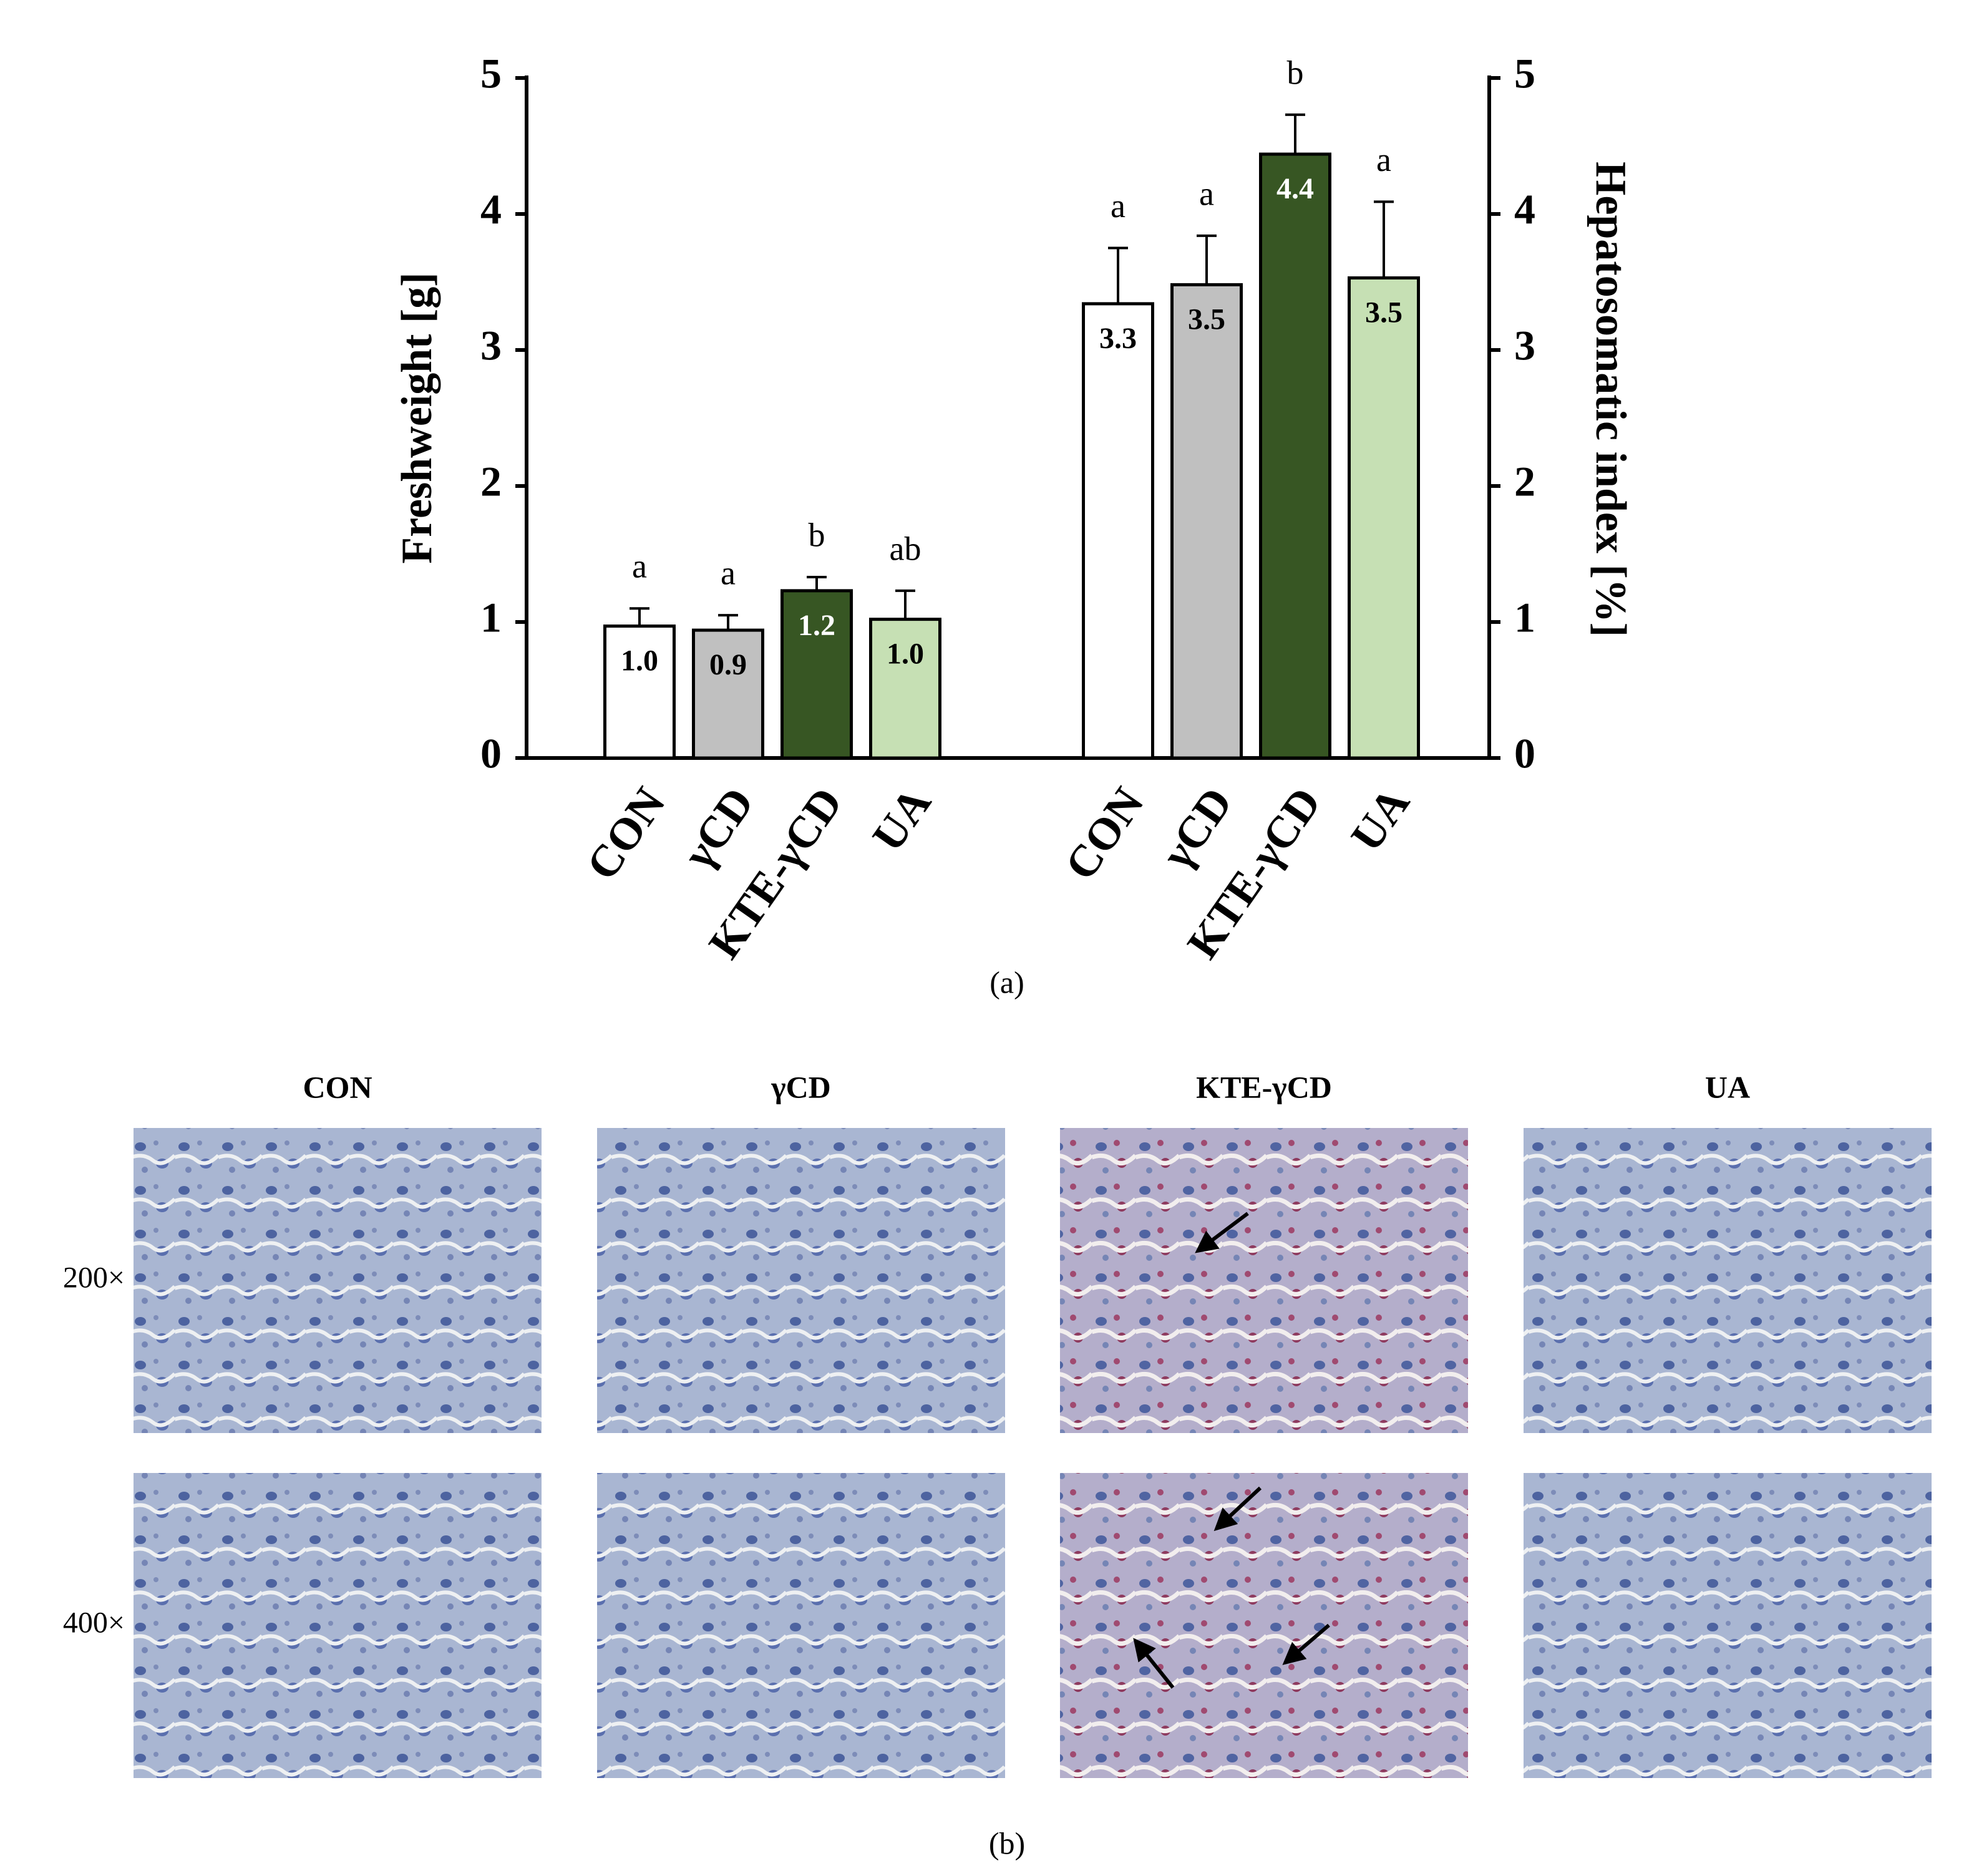 The height and width of the screenshot is (1876, 1974). Describe the element at coordinates (94, 1623) in the screenshot. I see `row-label: 400×` at that location.